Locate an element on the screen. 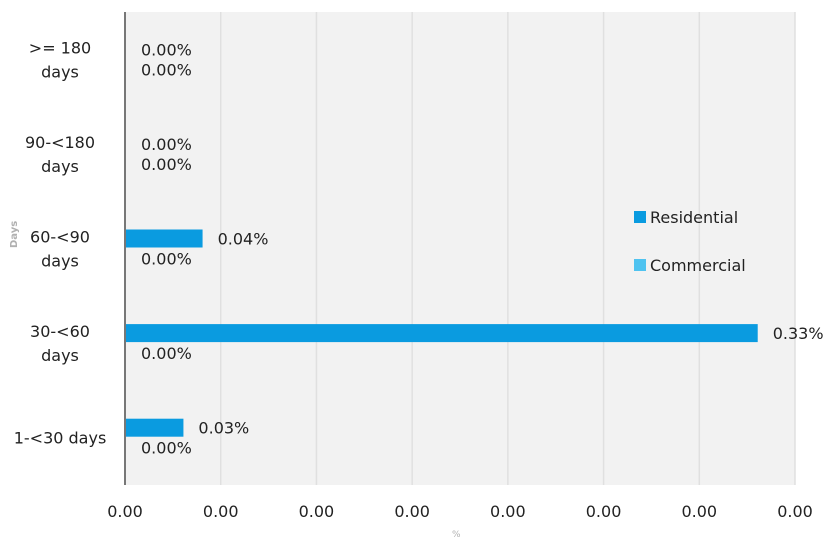 The width and height of the screenshot is (831, 540). x-axis-title: % is located at coordinates (456, 535).